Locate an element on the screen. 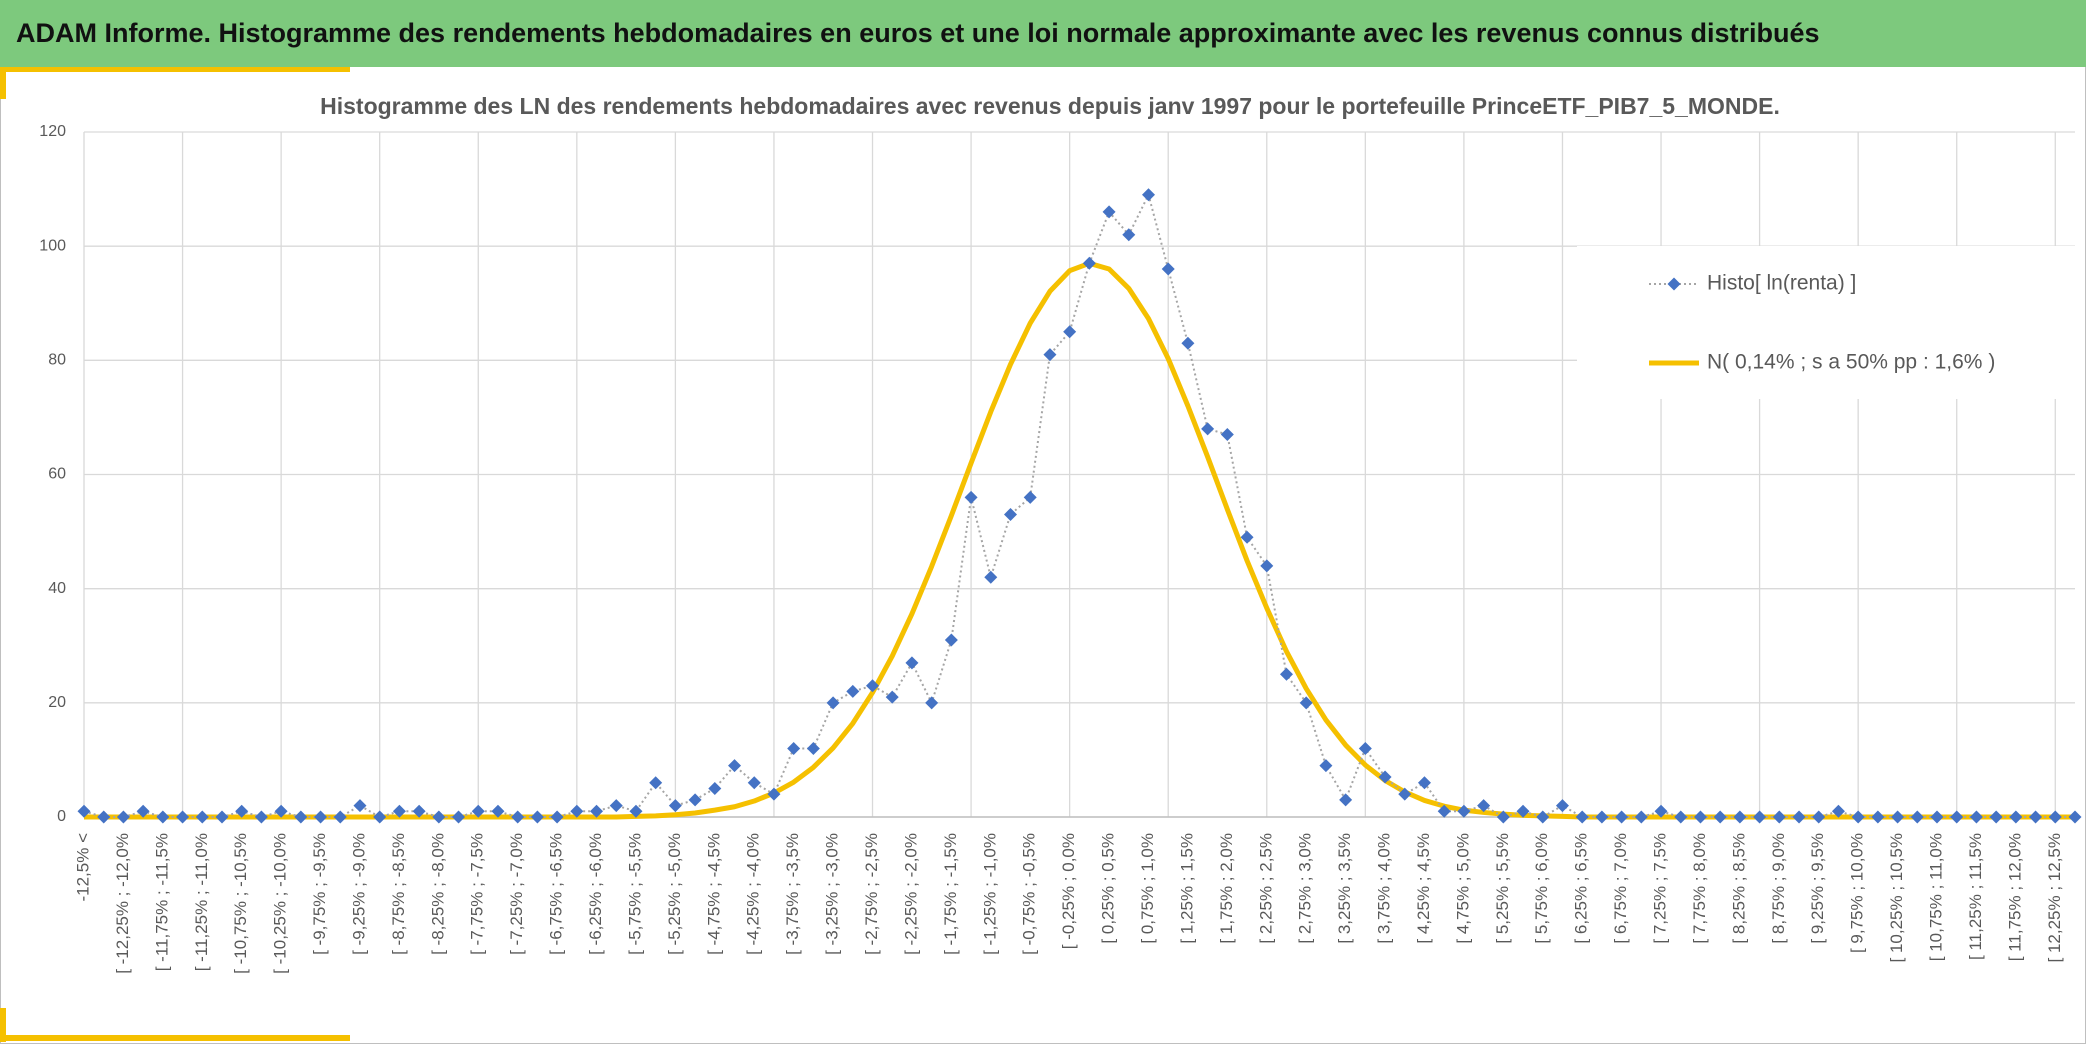 The width and height of the screenshot is (2086, 1044). x-tick-label: [ -4,25% ; -4,0% is located at coordinates (753, 894).